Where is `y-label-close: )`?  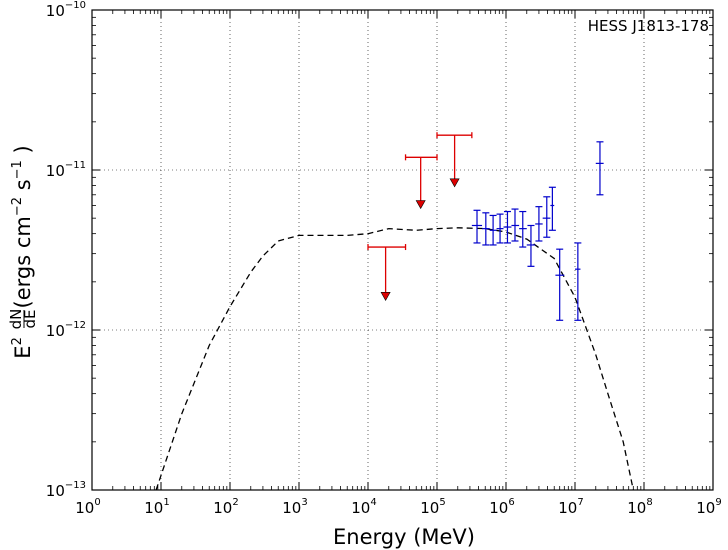 y-label-close: ) is located at coordinates (23, 152).